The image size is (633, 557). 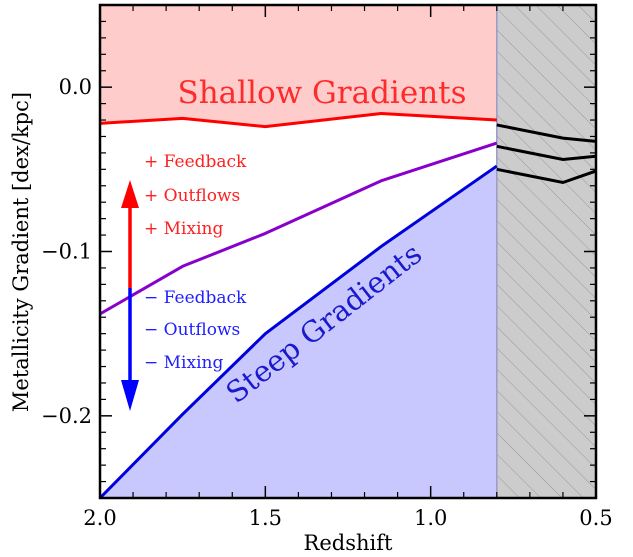 I want to click on excluded-region-hatch, so click(x=546, y=251).